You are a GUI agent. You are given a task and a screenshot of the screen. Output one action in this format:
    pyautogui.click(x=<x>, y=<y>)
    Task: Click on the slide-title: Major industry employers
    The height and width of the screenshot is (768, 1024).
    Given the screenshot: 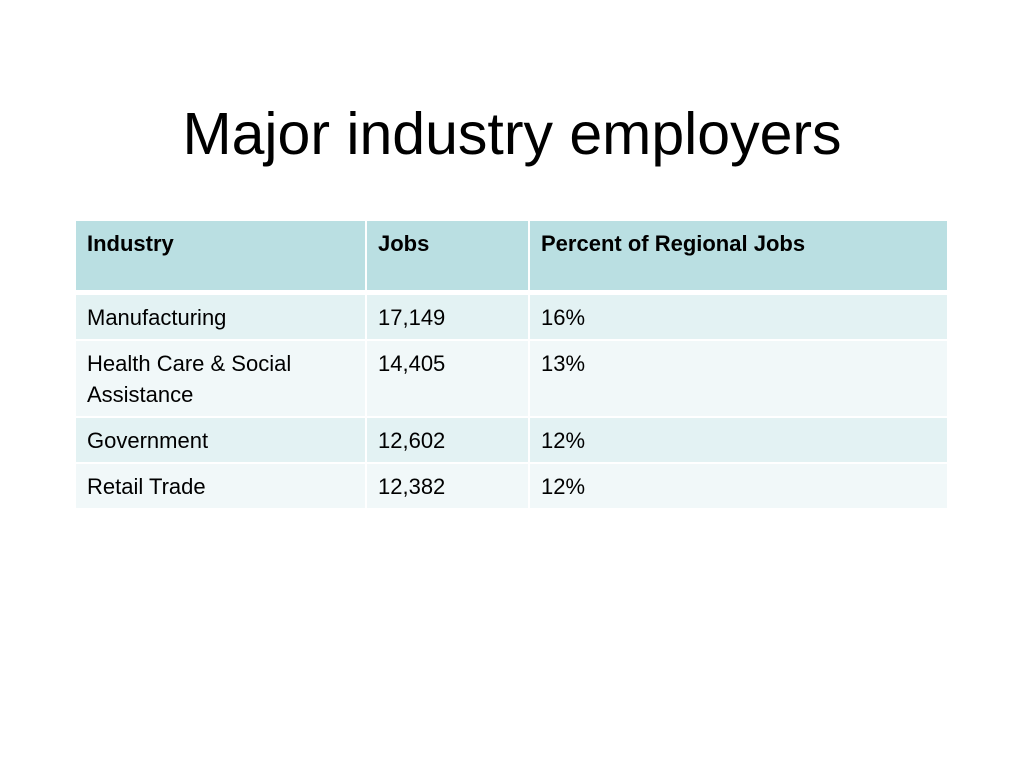 What is the action you would take?
    pyautogui.click(x=512, y=134)
    